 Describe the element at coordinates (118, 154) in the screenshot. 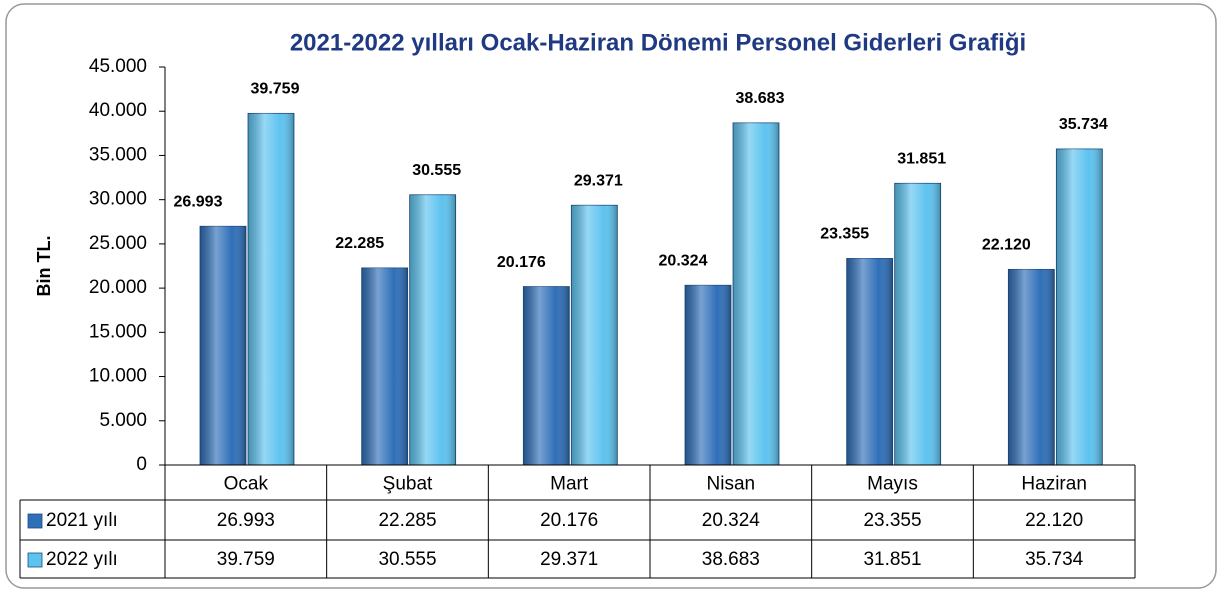

I see `y-tick-label: 35.000` at that location.